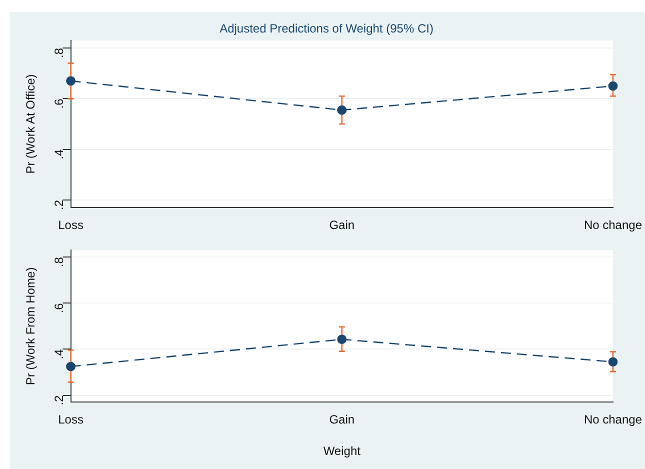 This screenshot has width=645, height=469. What do you see at coordinates (31, 326) in the screenshot?
I see `y-axis-title: Pr (Work From Home)` at bounding box center [31, 326].